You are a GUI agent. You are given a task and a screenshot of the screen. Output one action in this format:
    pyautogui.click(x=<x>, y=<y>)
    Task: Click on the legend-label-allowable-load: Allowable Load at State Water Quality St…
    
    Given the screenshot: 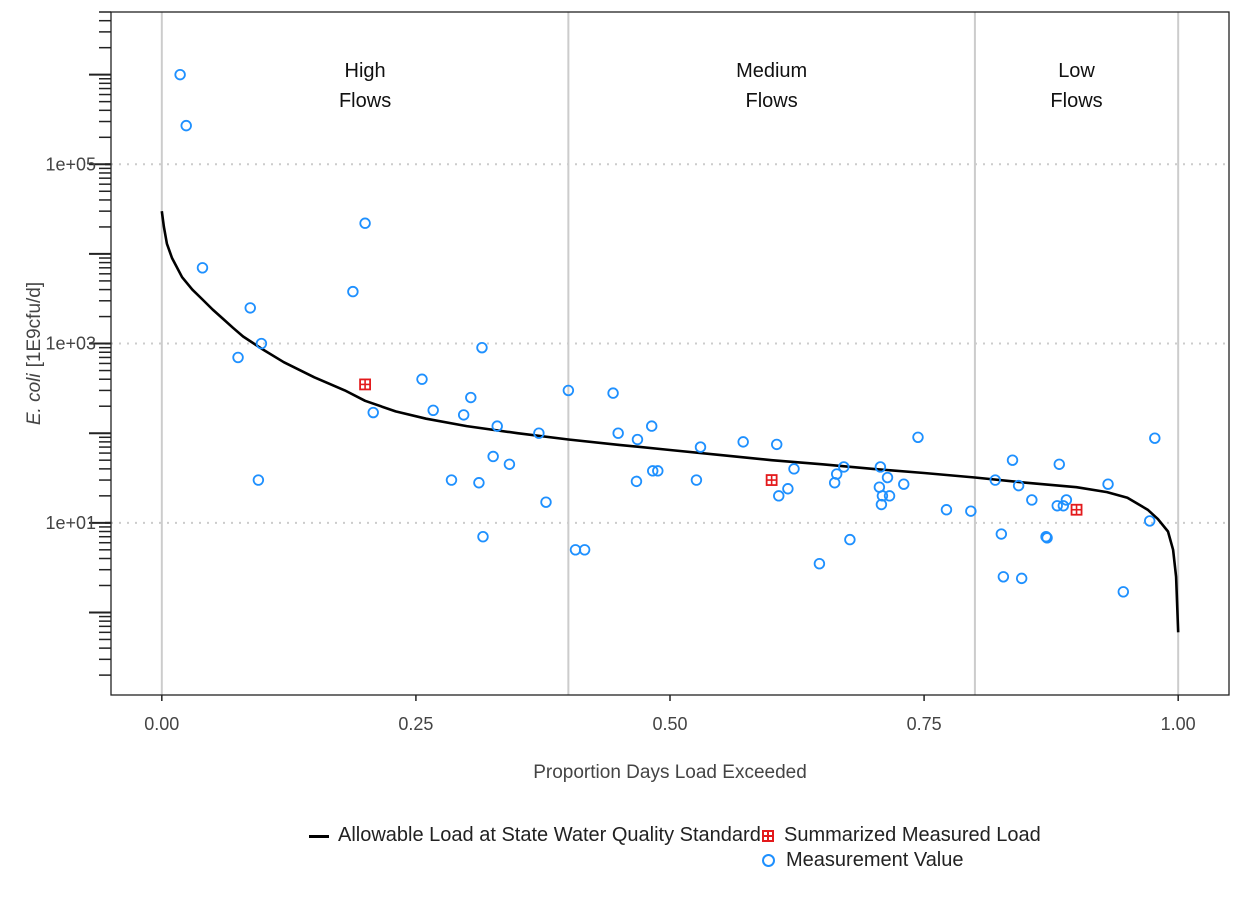 What is the action you would take?
    pyautogui.click(x=549, y=835)
    